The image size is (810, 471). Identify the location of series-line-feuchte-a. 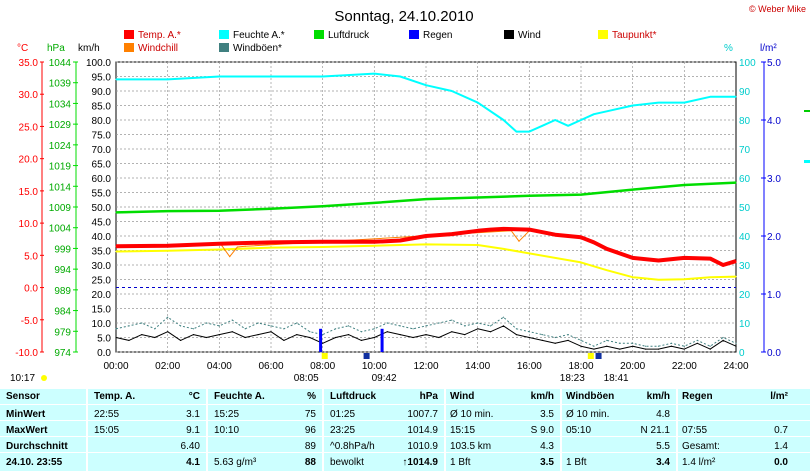
(426, 102).